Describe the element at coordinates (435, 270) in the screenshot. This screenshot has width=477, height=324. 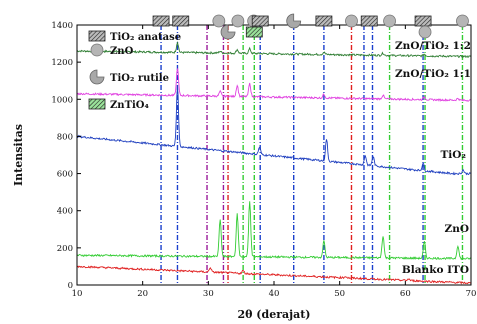
I see `series-label-4: Blanko ITO` at that location.